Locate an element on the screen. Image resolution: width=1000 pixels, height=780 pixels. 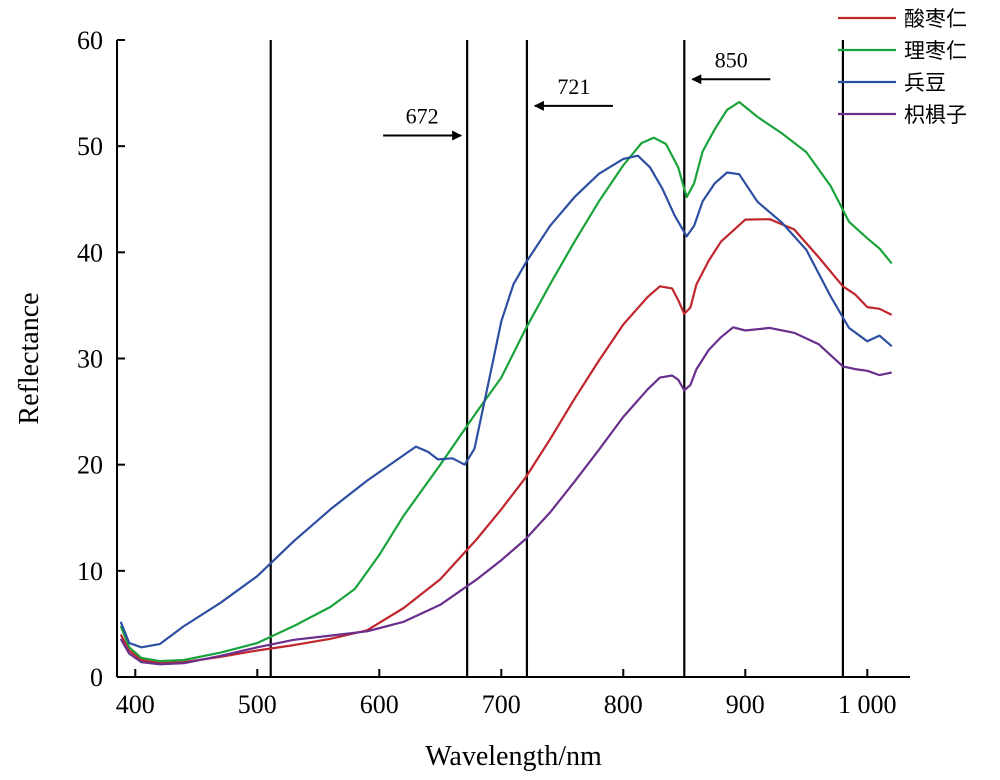
y-tick-label: 10 is located at coordinates (90, 571).